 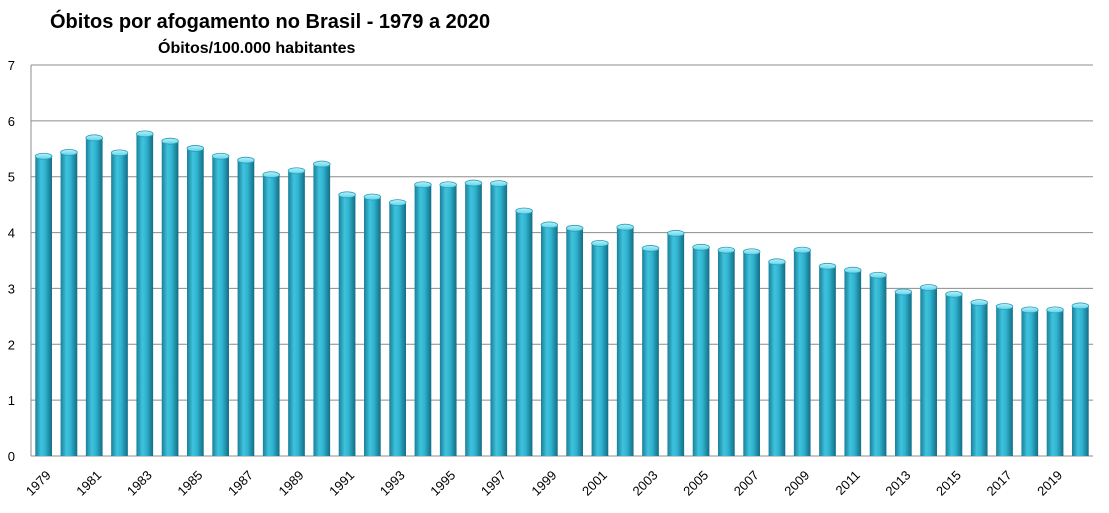 I want to click on x-tick-label: 2011, so click(x=848, y=483).